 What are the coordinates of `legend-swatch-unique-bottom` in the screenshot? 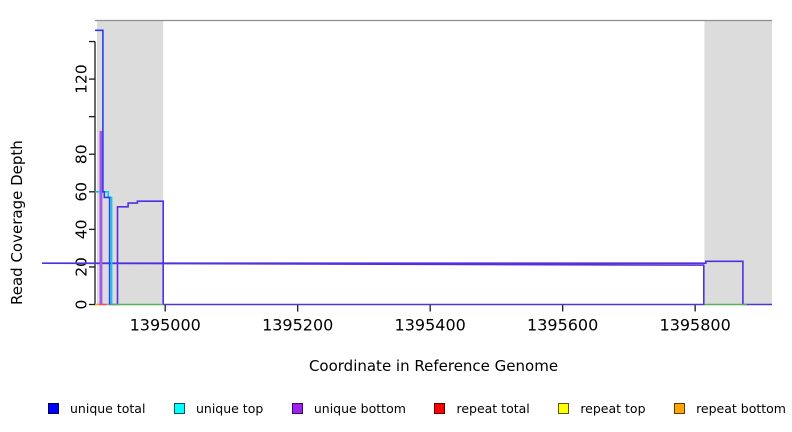 It's located at (297, 408).